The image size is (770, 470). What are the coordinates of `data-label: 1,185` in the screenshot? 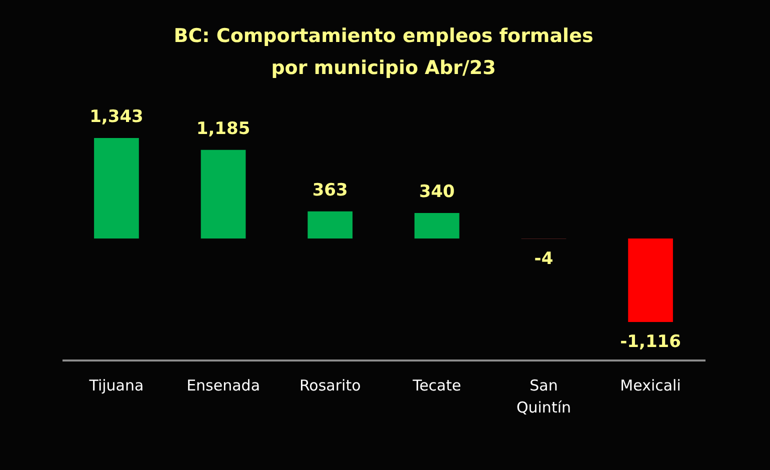 It's located at (223, 128).